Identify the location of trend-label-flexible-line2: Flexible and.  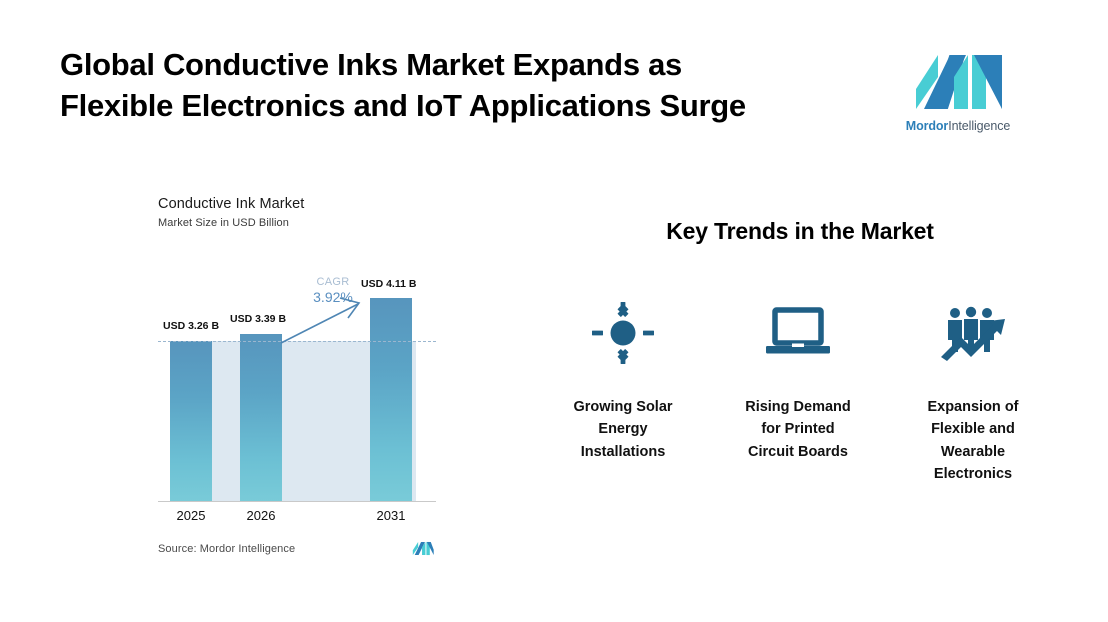
(973, 429).